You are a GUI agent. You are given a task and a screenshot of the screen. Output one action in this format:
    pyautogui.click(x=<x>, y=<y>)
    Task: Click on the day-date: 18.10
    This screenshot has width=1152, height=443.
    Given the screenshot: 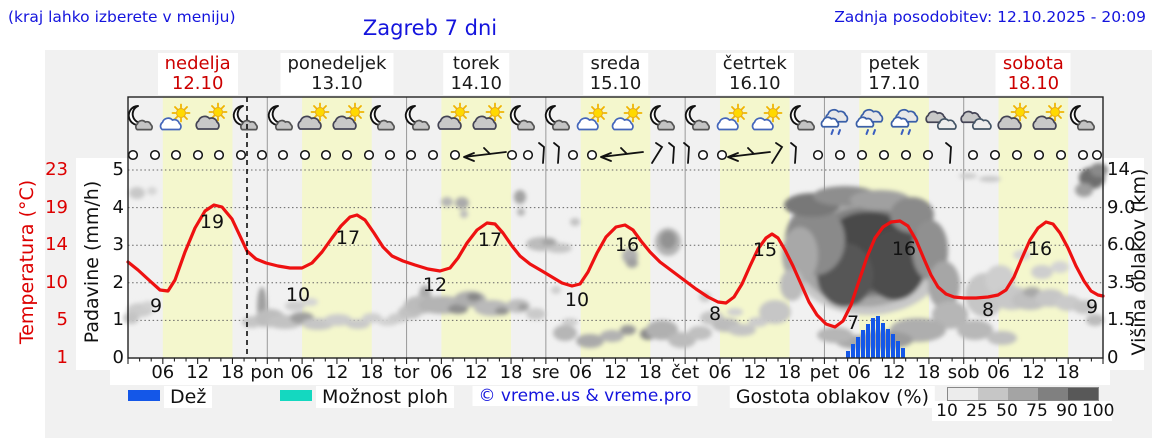 What is the action you would take?
    pyautogui.click(x=1033, y=83)
    